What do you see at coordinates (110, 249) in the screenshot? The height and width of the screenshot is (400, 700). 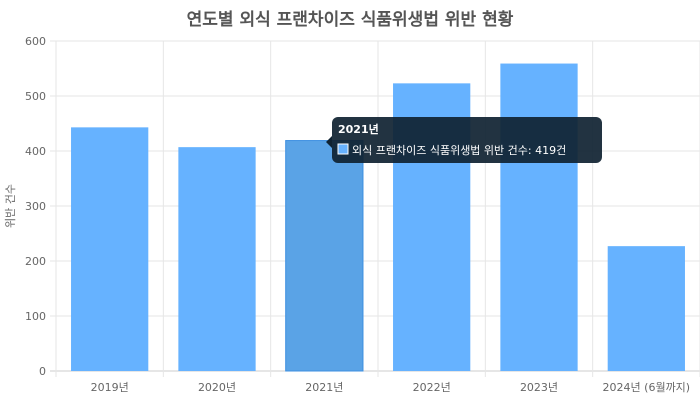 I see `bar-2019` at bounding box center [110, 249].